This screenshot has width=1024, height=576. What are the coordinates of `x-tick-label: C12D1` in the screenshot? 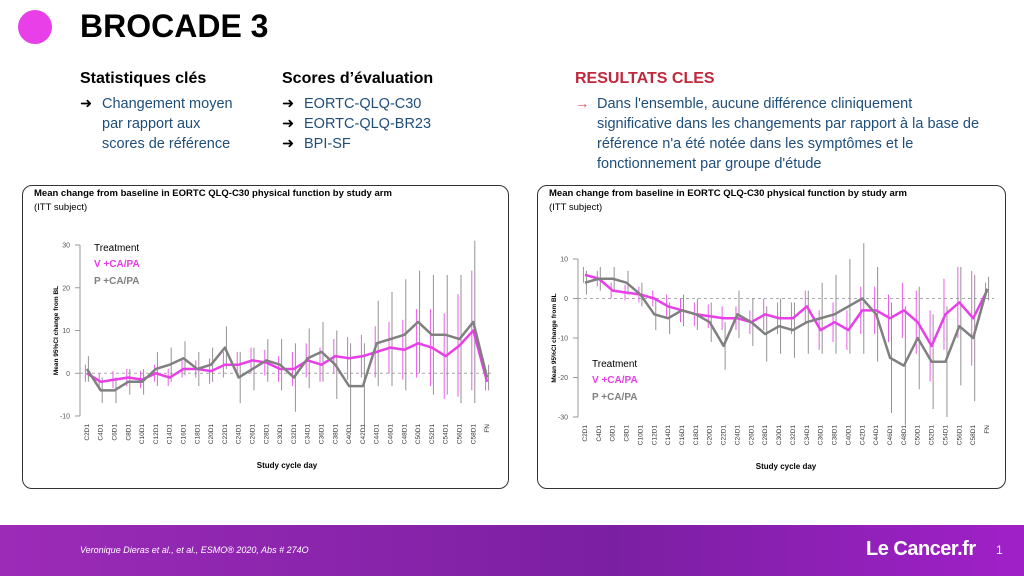 It's located at (654, 435).